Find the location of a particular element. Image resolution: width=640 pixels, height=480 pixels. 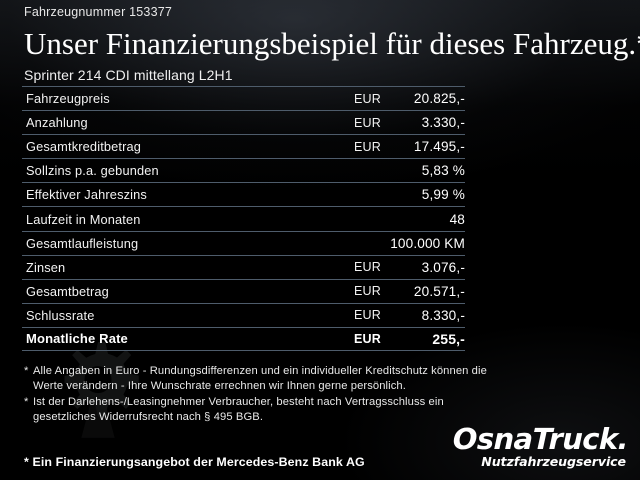

logo-wordmark: OsnaTruck. is located at coordinates (540, 439).